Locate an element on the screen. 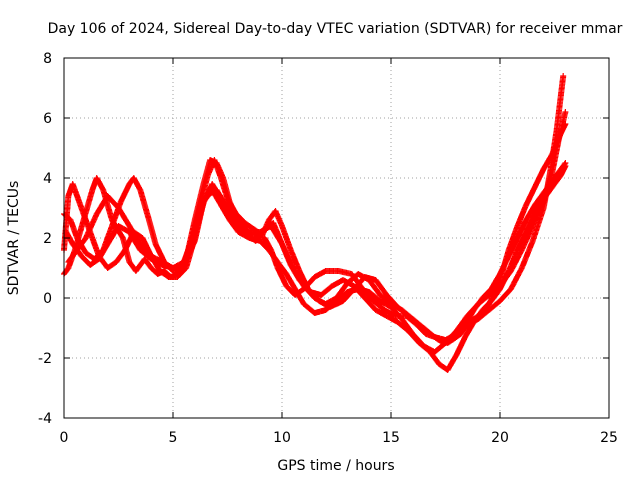 This screenshot has width=640, height=480. y-tick-label: -2 is located at coordinates (45, 359).